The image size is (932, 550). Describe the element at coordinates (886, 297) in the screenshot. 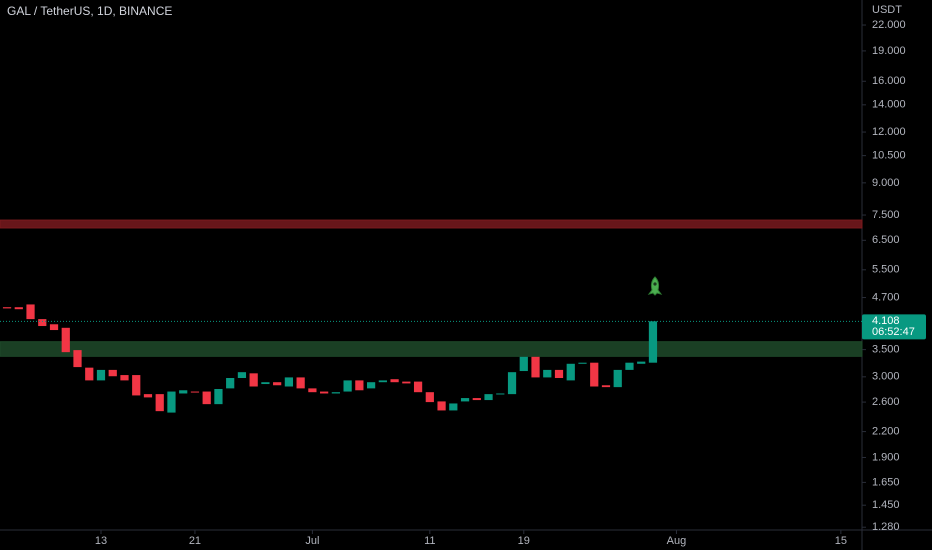

I see `y-tick-label: 4.700` at that location.